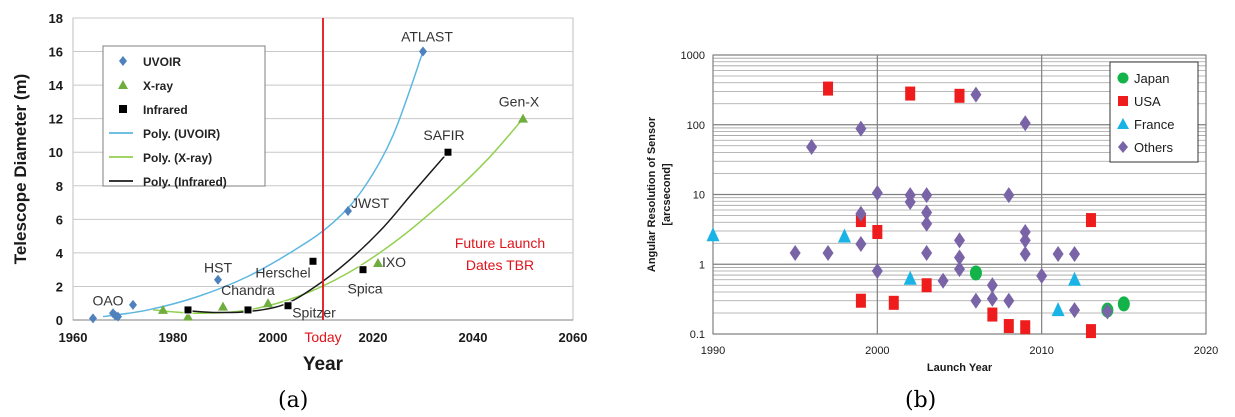  What do you see at coordinates (1123, 123) in the screenshot?
I see `legend-marker-france` at bounding box center [1123, 123].